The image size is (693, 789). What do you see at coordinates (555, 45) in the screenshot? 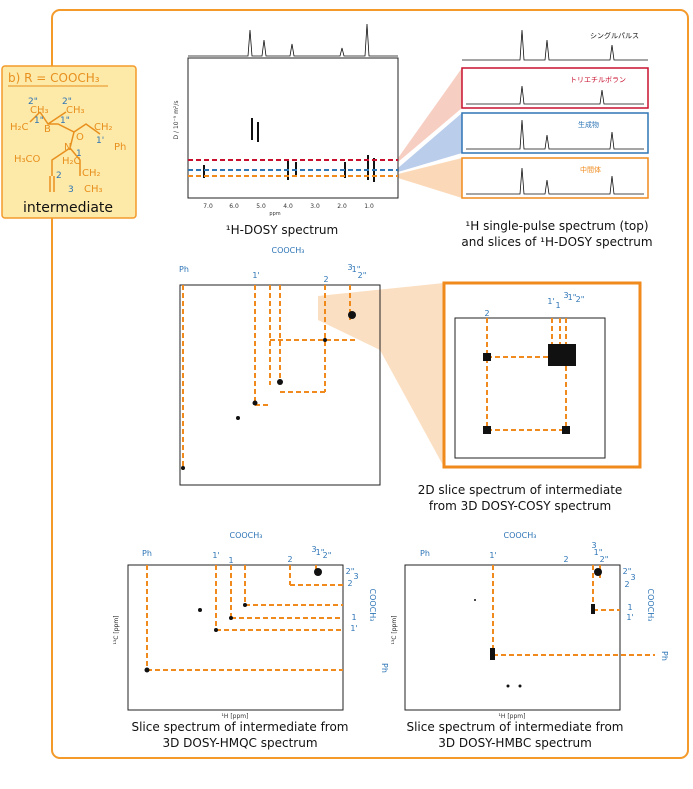
I see `single-pulse-spectrum` at bounding box center [555, 45].